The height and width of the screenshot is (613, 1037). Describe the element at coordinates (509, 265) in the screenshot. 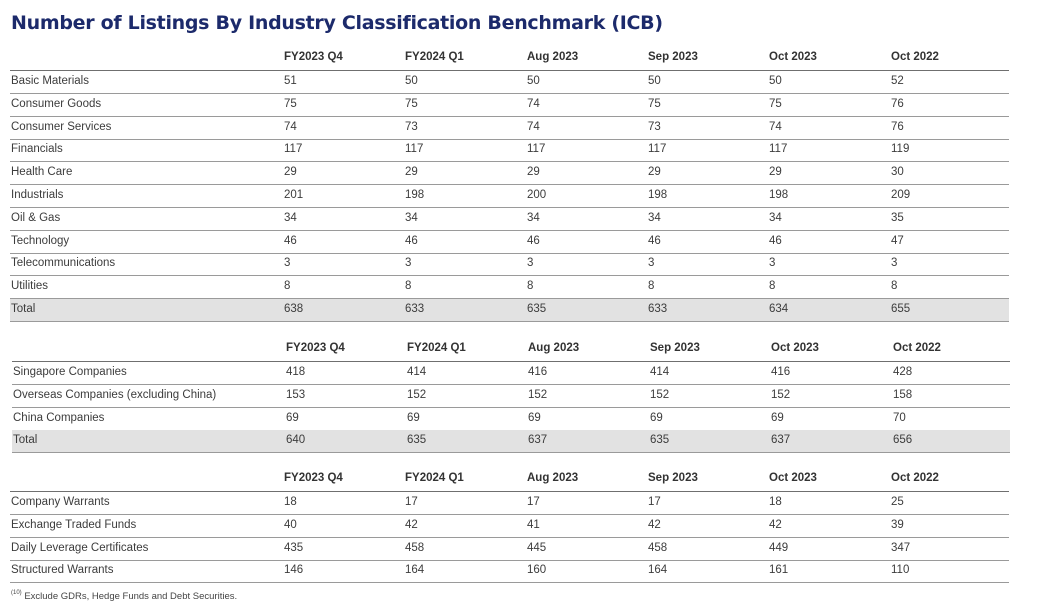

I see `table-row: Telecommunications 3 3 3 3 3 3` at that location.